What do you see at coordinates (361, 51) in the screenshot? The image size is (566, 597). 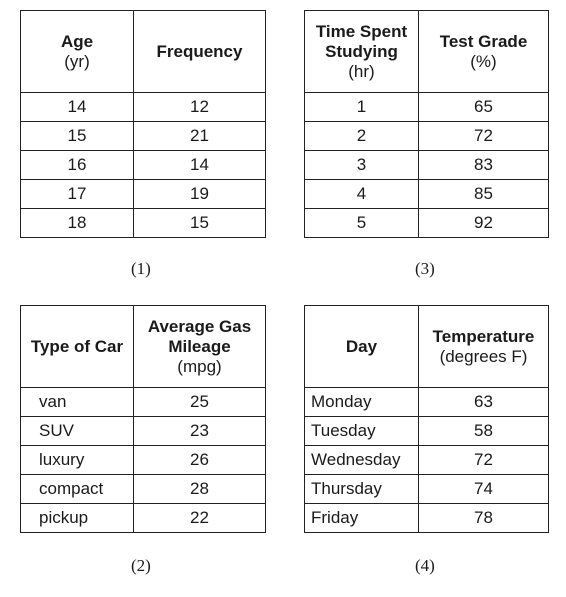 I see `header-cell: Time Spent Studying (hr)` at bounding box center [361, 51].